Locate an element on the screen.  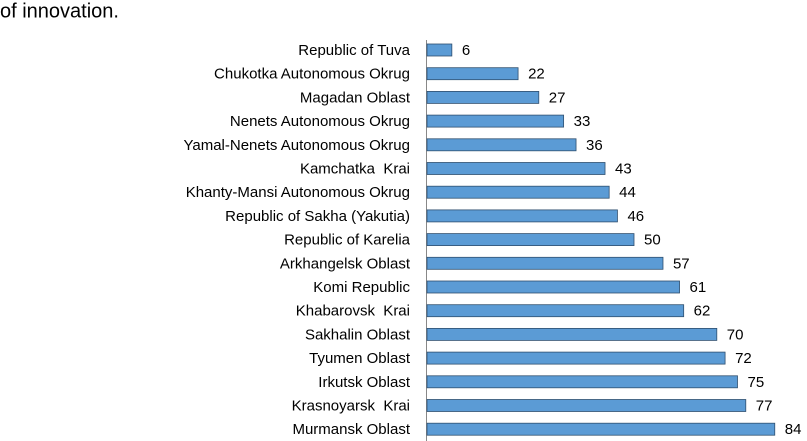
category-label: Republic of Karelia is located at coordinates (347, 240).